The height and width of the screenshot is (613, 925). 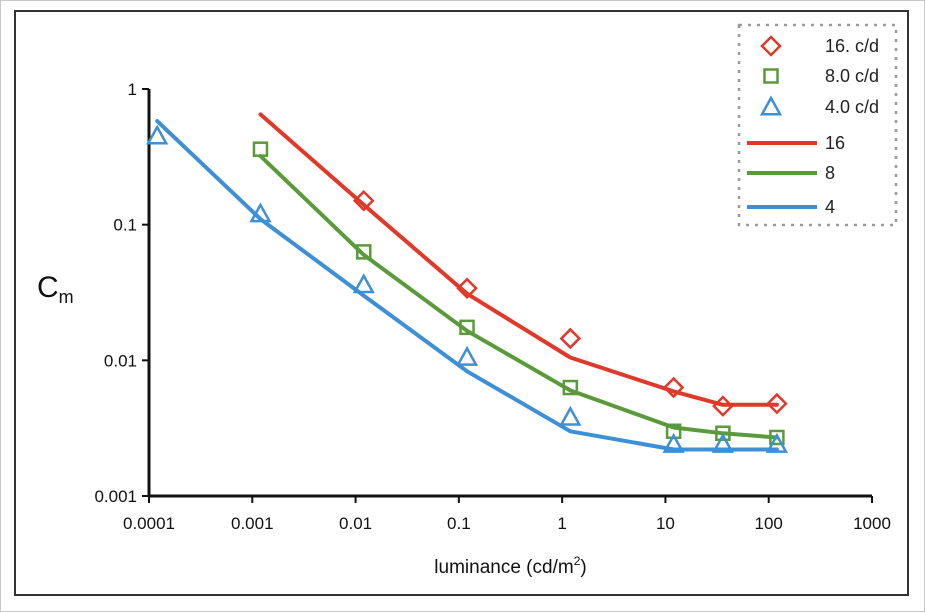 What do you see at coordinates (577, 561) in the screenshot?
I see `x-axis-title-superscript: 2` at bounding box center [577, 561].